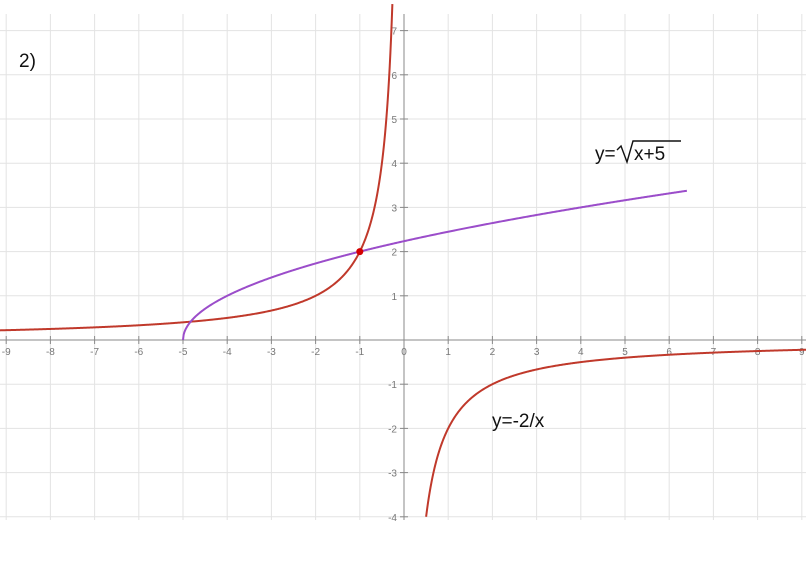 This screenshot has width=806, height=567. What do you see at coordinates (758, 352) in the screenshot?
I see `x-tick-label: 8` at bounding box center [758, 352].